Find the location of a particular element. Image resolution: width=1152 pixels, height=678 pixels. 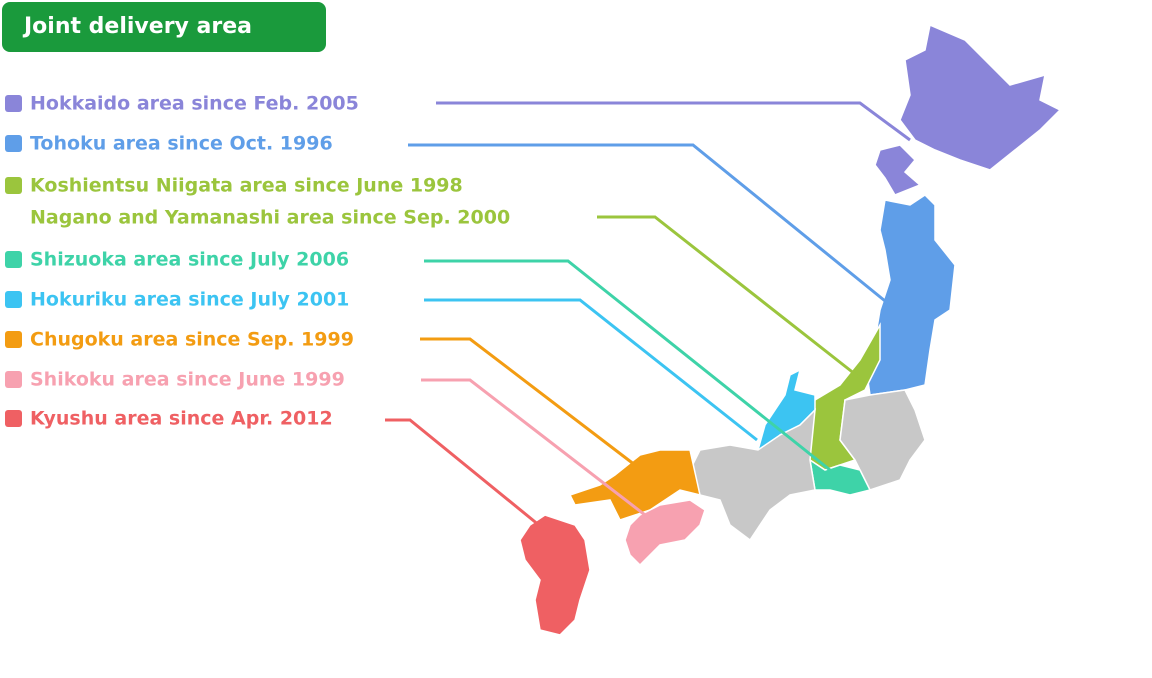

legend-label: Hokkaido area since Feb. 2005 is located at coordinates (194, 104).